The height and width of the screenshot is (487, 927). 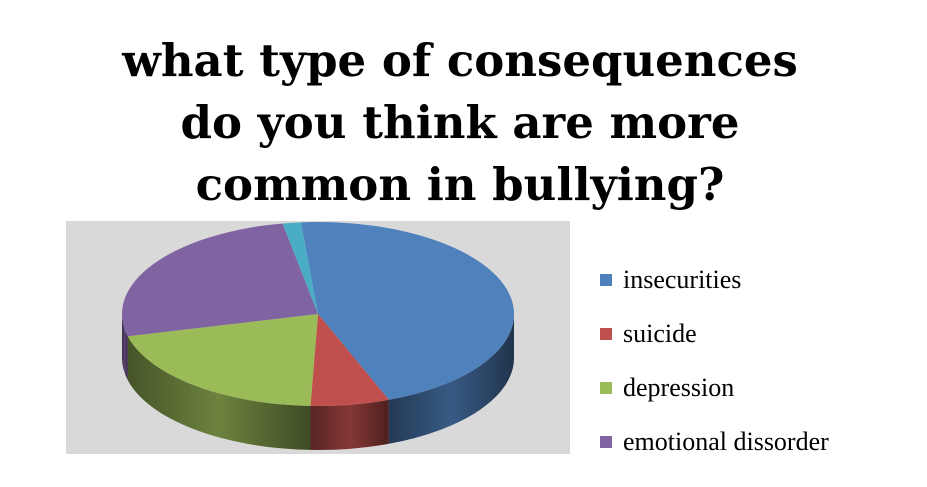 I want to click on pie-slice-emotional-dissorder, so click(x=220, y=280).